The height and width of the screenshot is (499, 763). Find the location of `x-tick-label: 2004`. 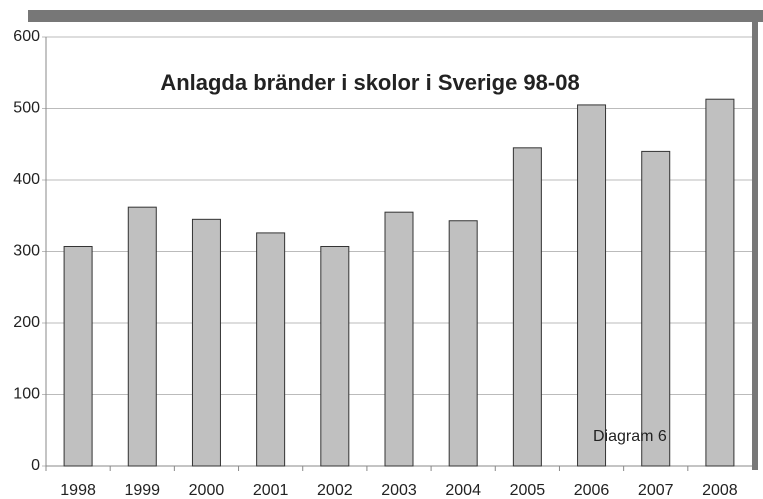

x-tick-label: 2004 is located at coordinates (463, 490).